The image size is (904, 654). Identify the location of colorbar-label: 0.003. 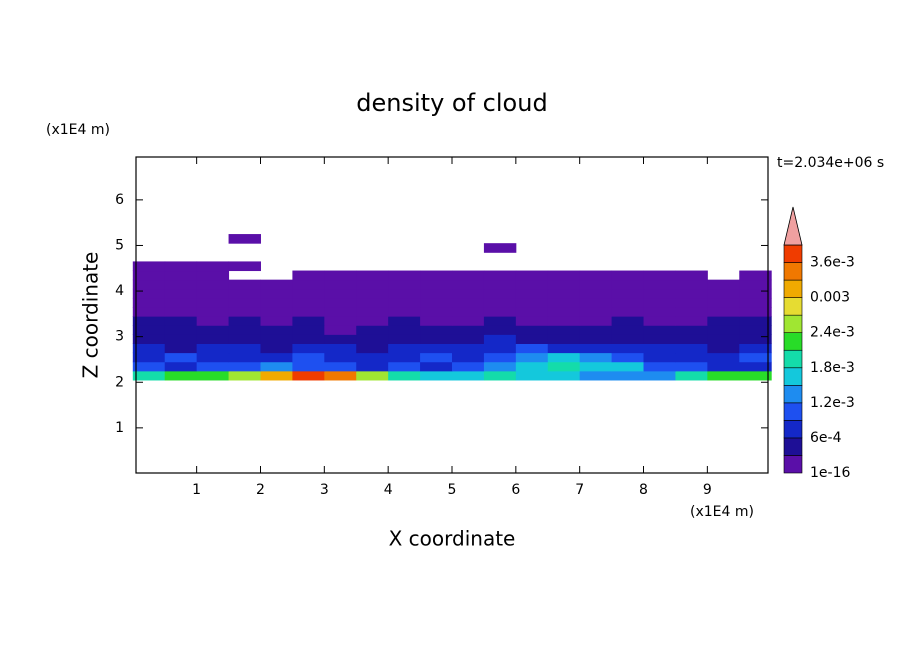
(830, 298).